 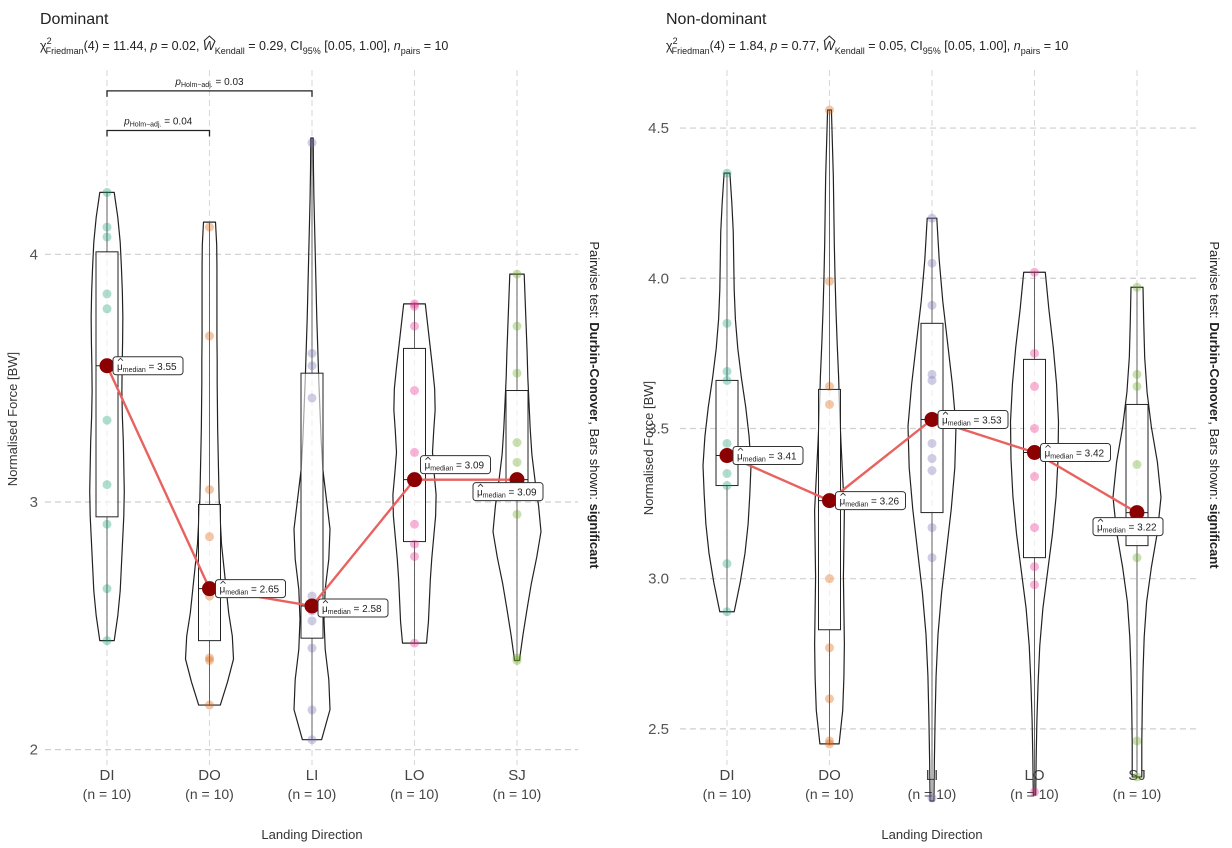 I want to click on x-tick-label: SJ, so click(x=517, y=775).